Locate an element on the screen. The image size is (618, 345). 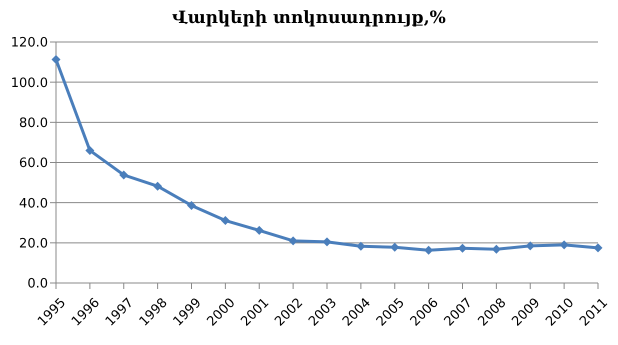
y-tick-label: 100.0 is located at coordinates (29, 83).